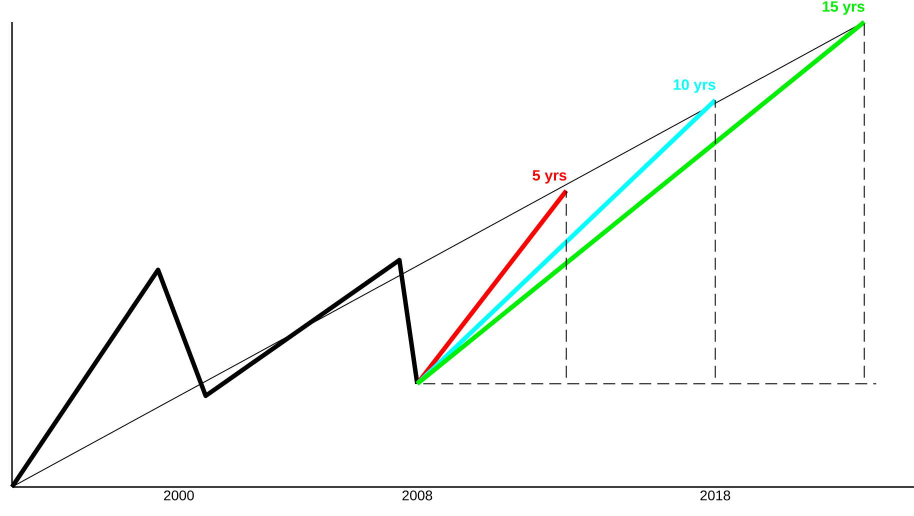  Describe the element at coordinates (179, 495) in the screenshot. I see `x-tick-label: 2000` at that location.